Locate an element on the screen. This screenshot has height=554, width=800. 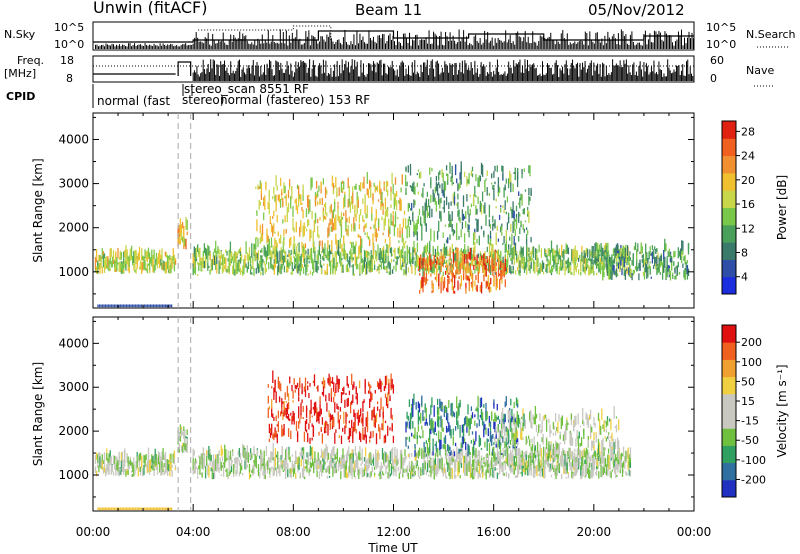
cpid-text-1: normal (fast is located at coordinates (133, 101).